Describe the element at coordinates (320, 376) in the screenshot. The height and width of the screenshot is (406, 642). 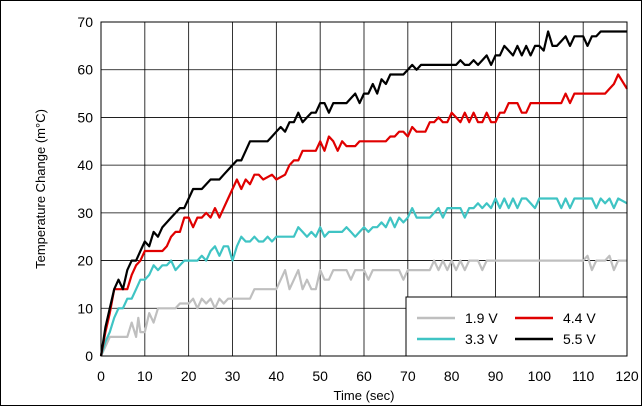
I see `x-tick-label: 50` at that location.